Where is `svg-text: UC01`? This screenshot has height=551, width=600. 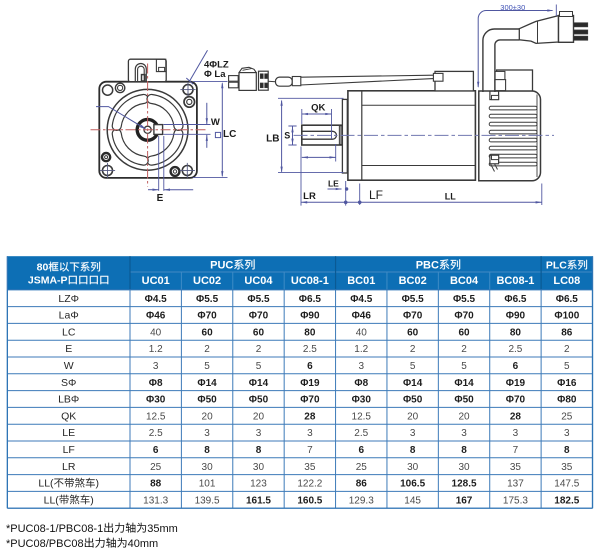
svg-text: UC01 is located at coordinates (156, 281).